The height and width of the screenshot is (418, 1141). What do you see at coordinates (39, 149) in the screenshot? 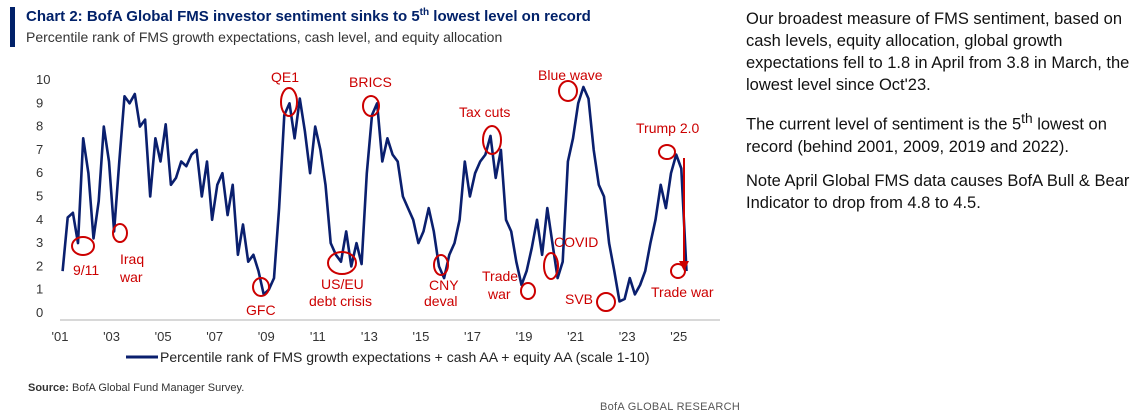
I see `y-tick-label: 7` at bounding box center [39, 149].